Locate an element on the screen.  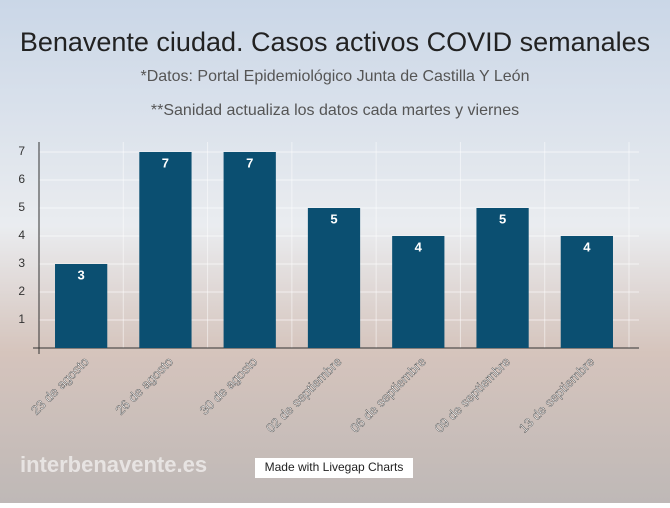
y-tick-label: 2 is located at coordinates (21, 291).